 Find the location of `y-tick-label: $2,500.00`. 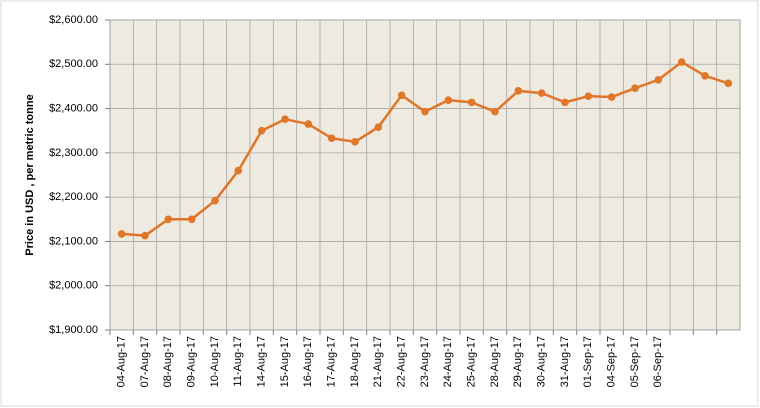

y-tick-label: $2,500.00 is located at coordinates (73, 64).